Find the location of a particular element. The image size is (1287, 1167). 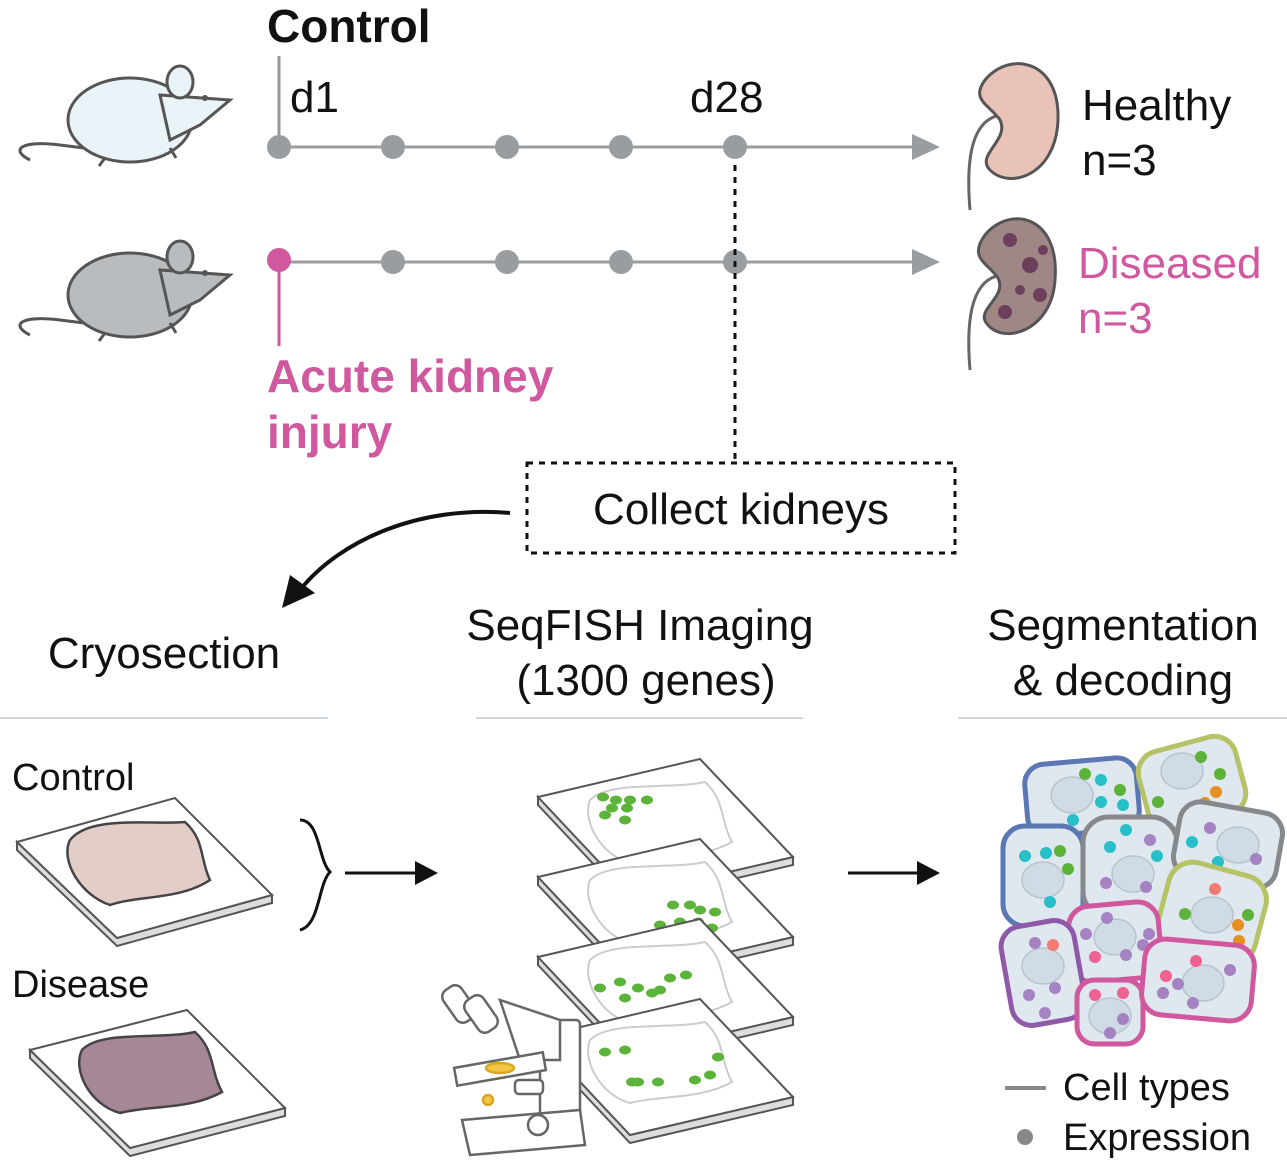

seqfish-title-line1: SeqFISH Imaging is located at coordinates (639, 625).